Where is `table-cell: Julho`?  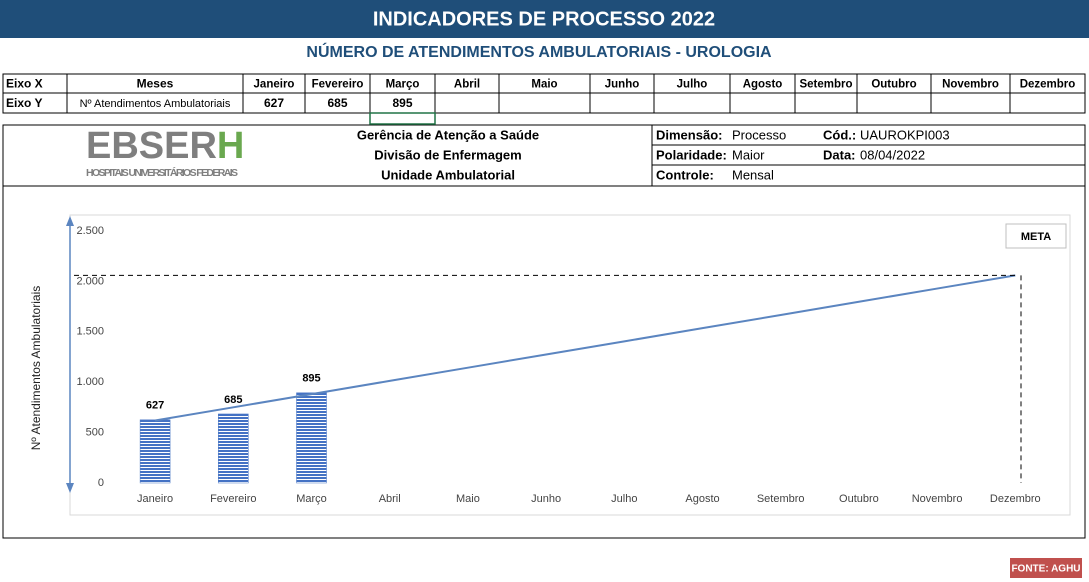
table-cell: Julho is located at coordinates (692, 85).